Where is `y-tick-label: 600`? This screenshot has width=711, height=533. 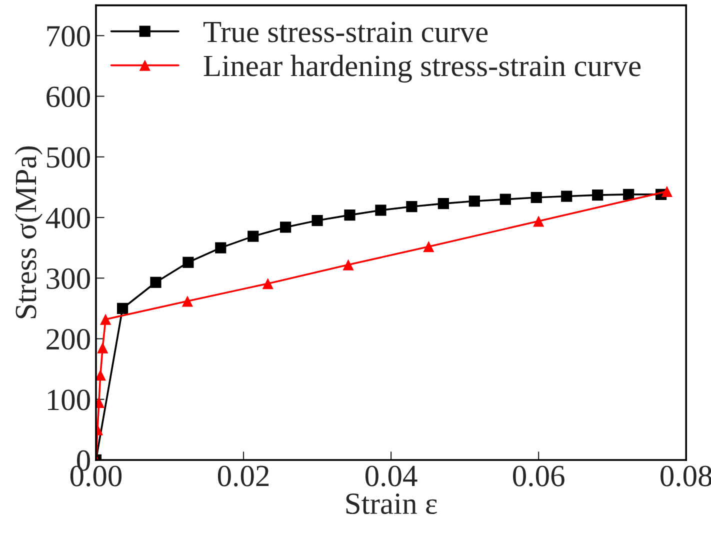 y-tick-label: 600 is located at coordinates (68, 97).